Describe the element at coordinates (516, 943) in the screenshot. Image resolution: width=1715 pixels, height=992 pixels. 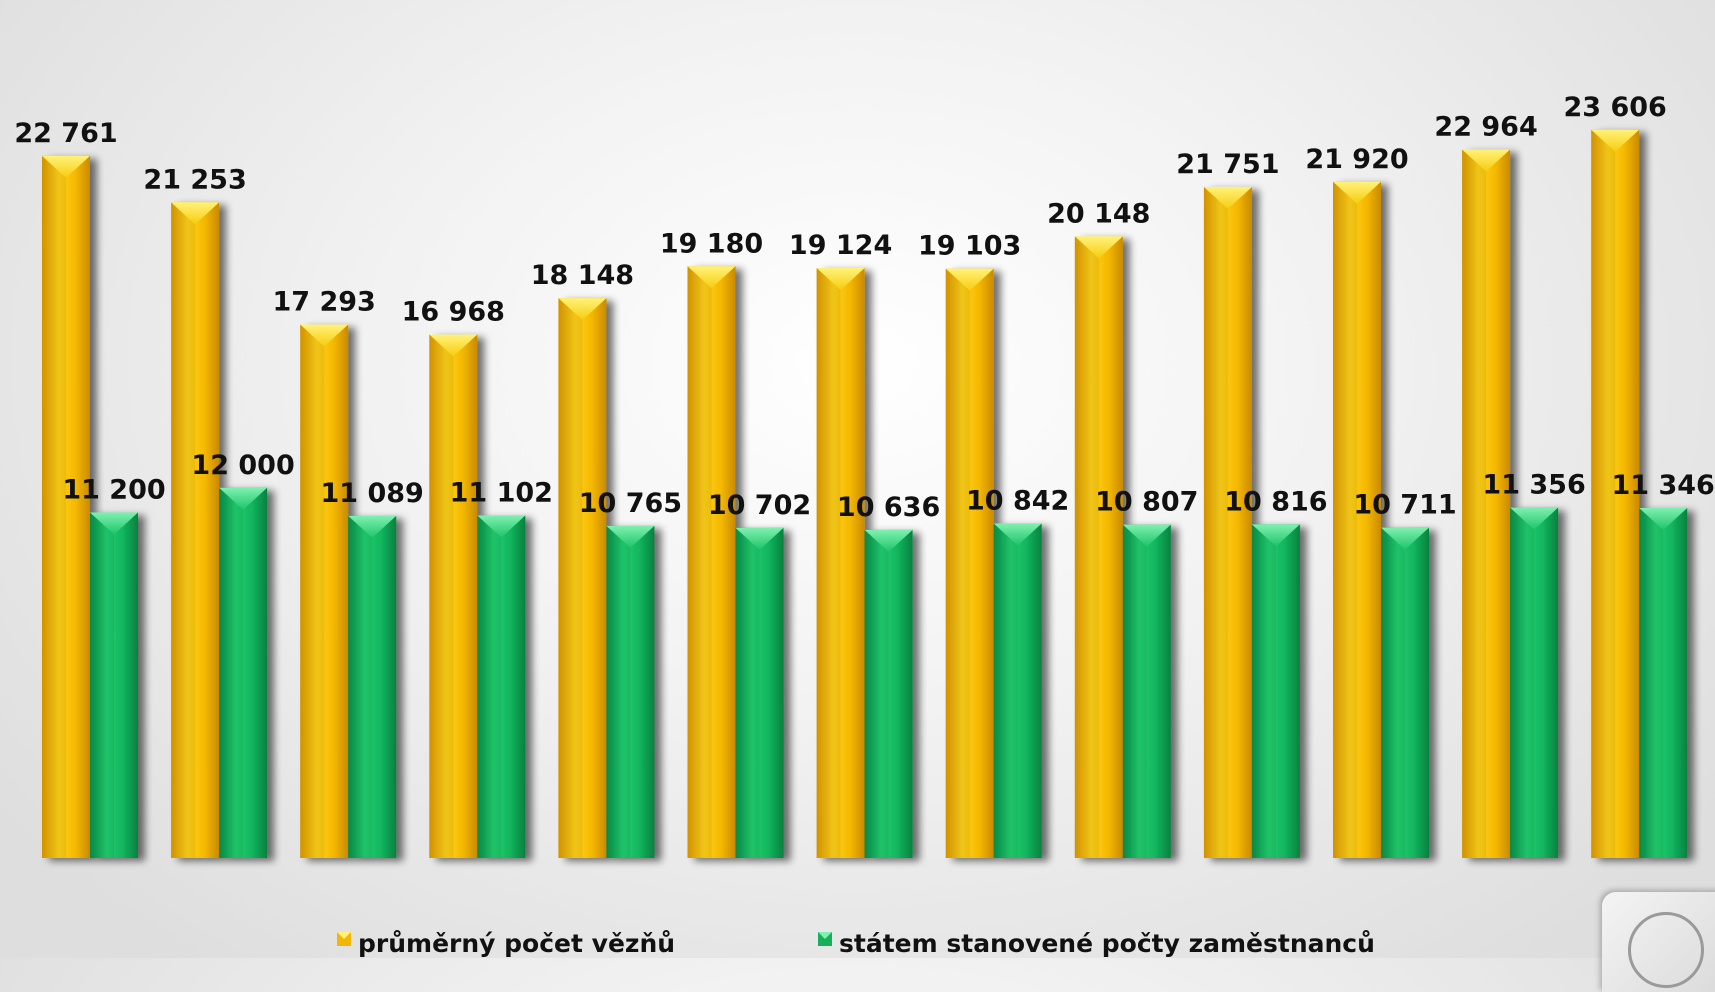
I see `legend-label-prisoners: průměrný počet vězňů` at that location.